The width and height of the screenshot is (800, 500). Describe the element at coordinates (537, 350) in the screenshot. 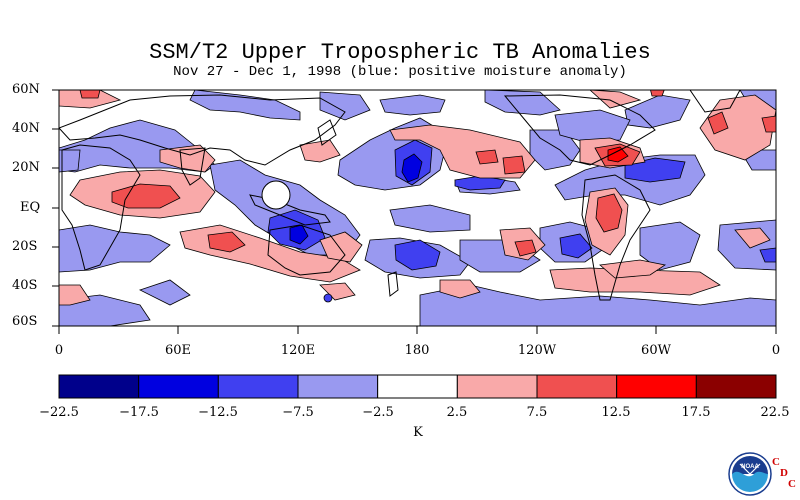

I see `lon-label-120w: 120W` at that location.